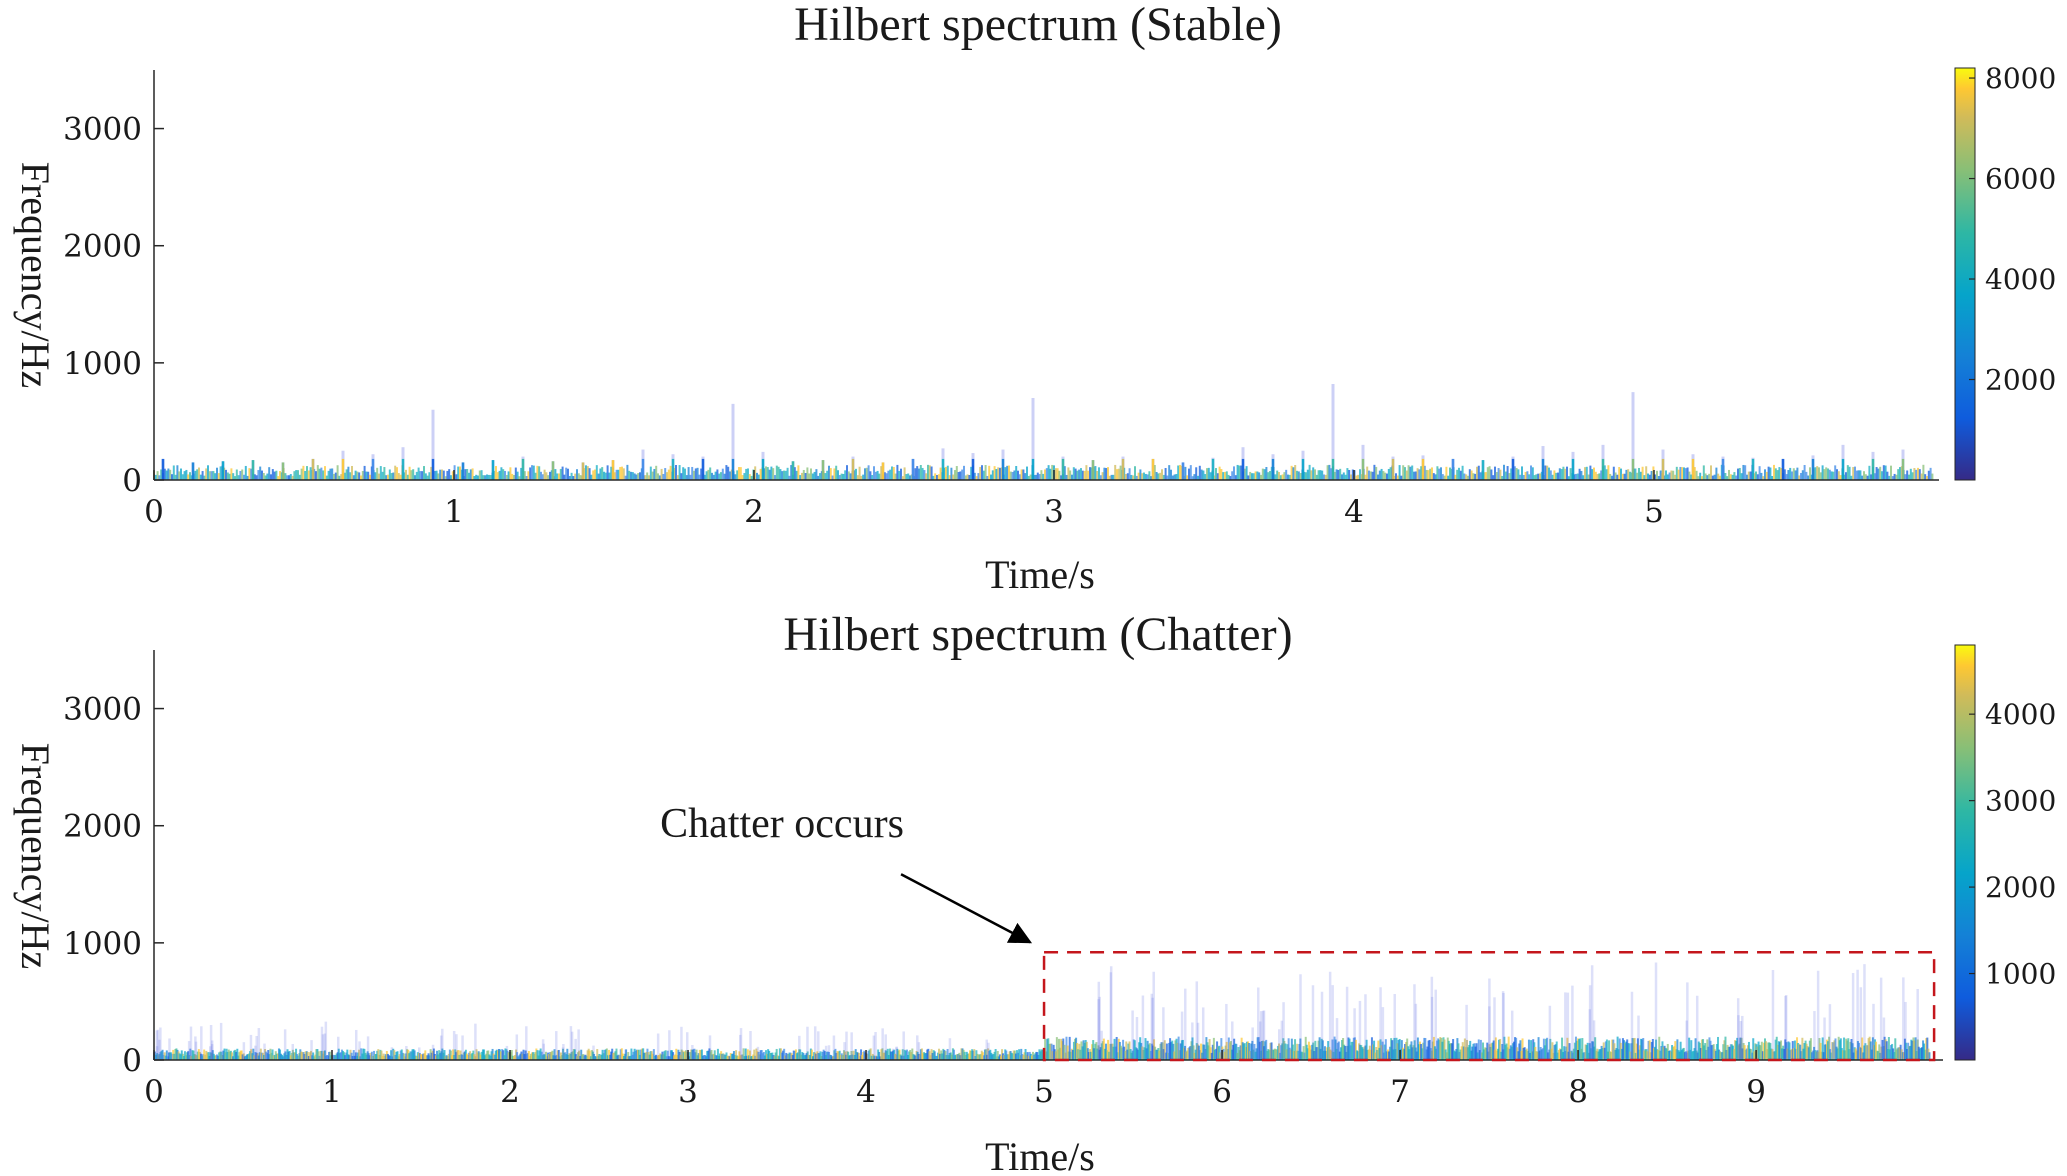 This screenshot has width=2067, height=1176. What do you see at coordinates (2020, 78) in the screenshot?
I see `colorbar-tick-label: 8000` at bounding box center [2020, 78].